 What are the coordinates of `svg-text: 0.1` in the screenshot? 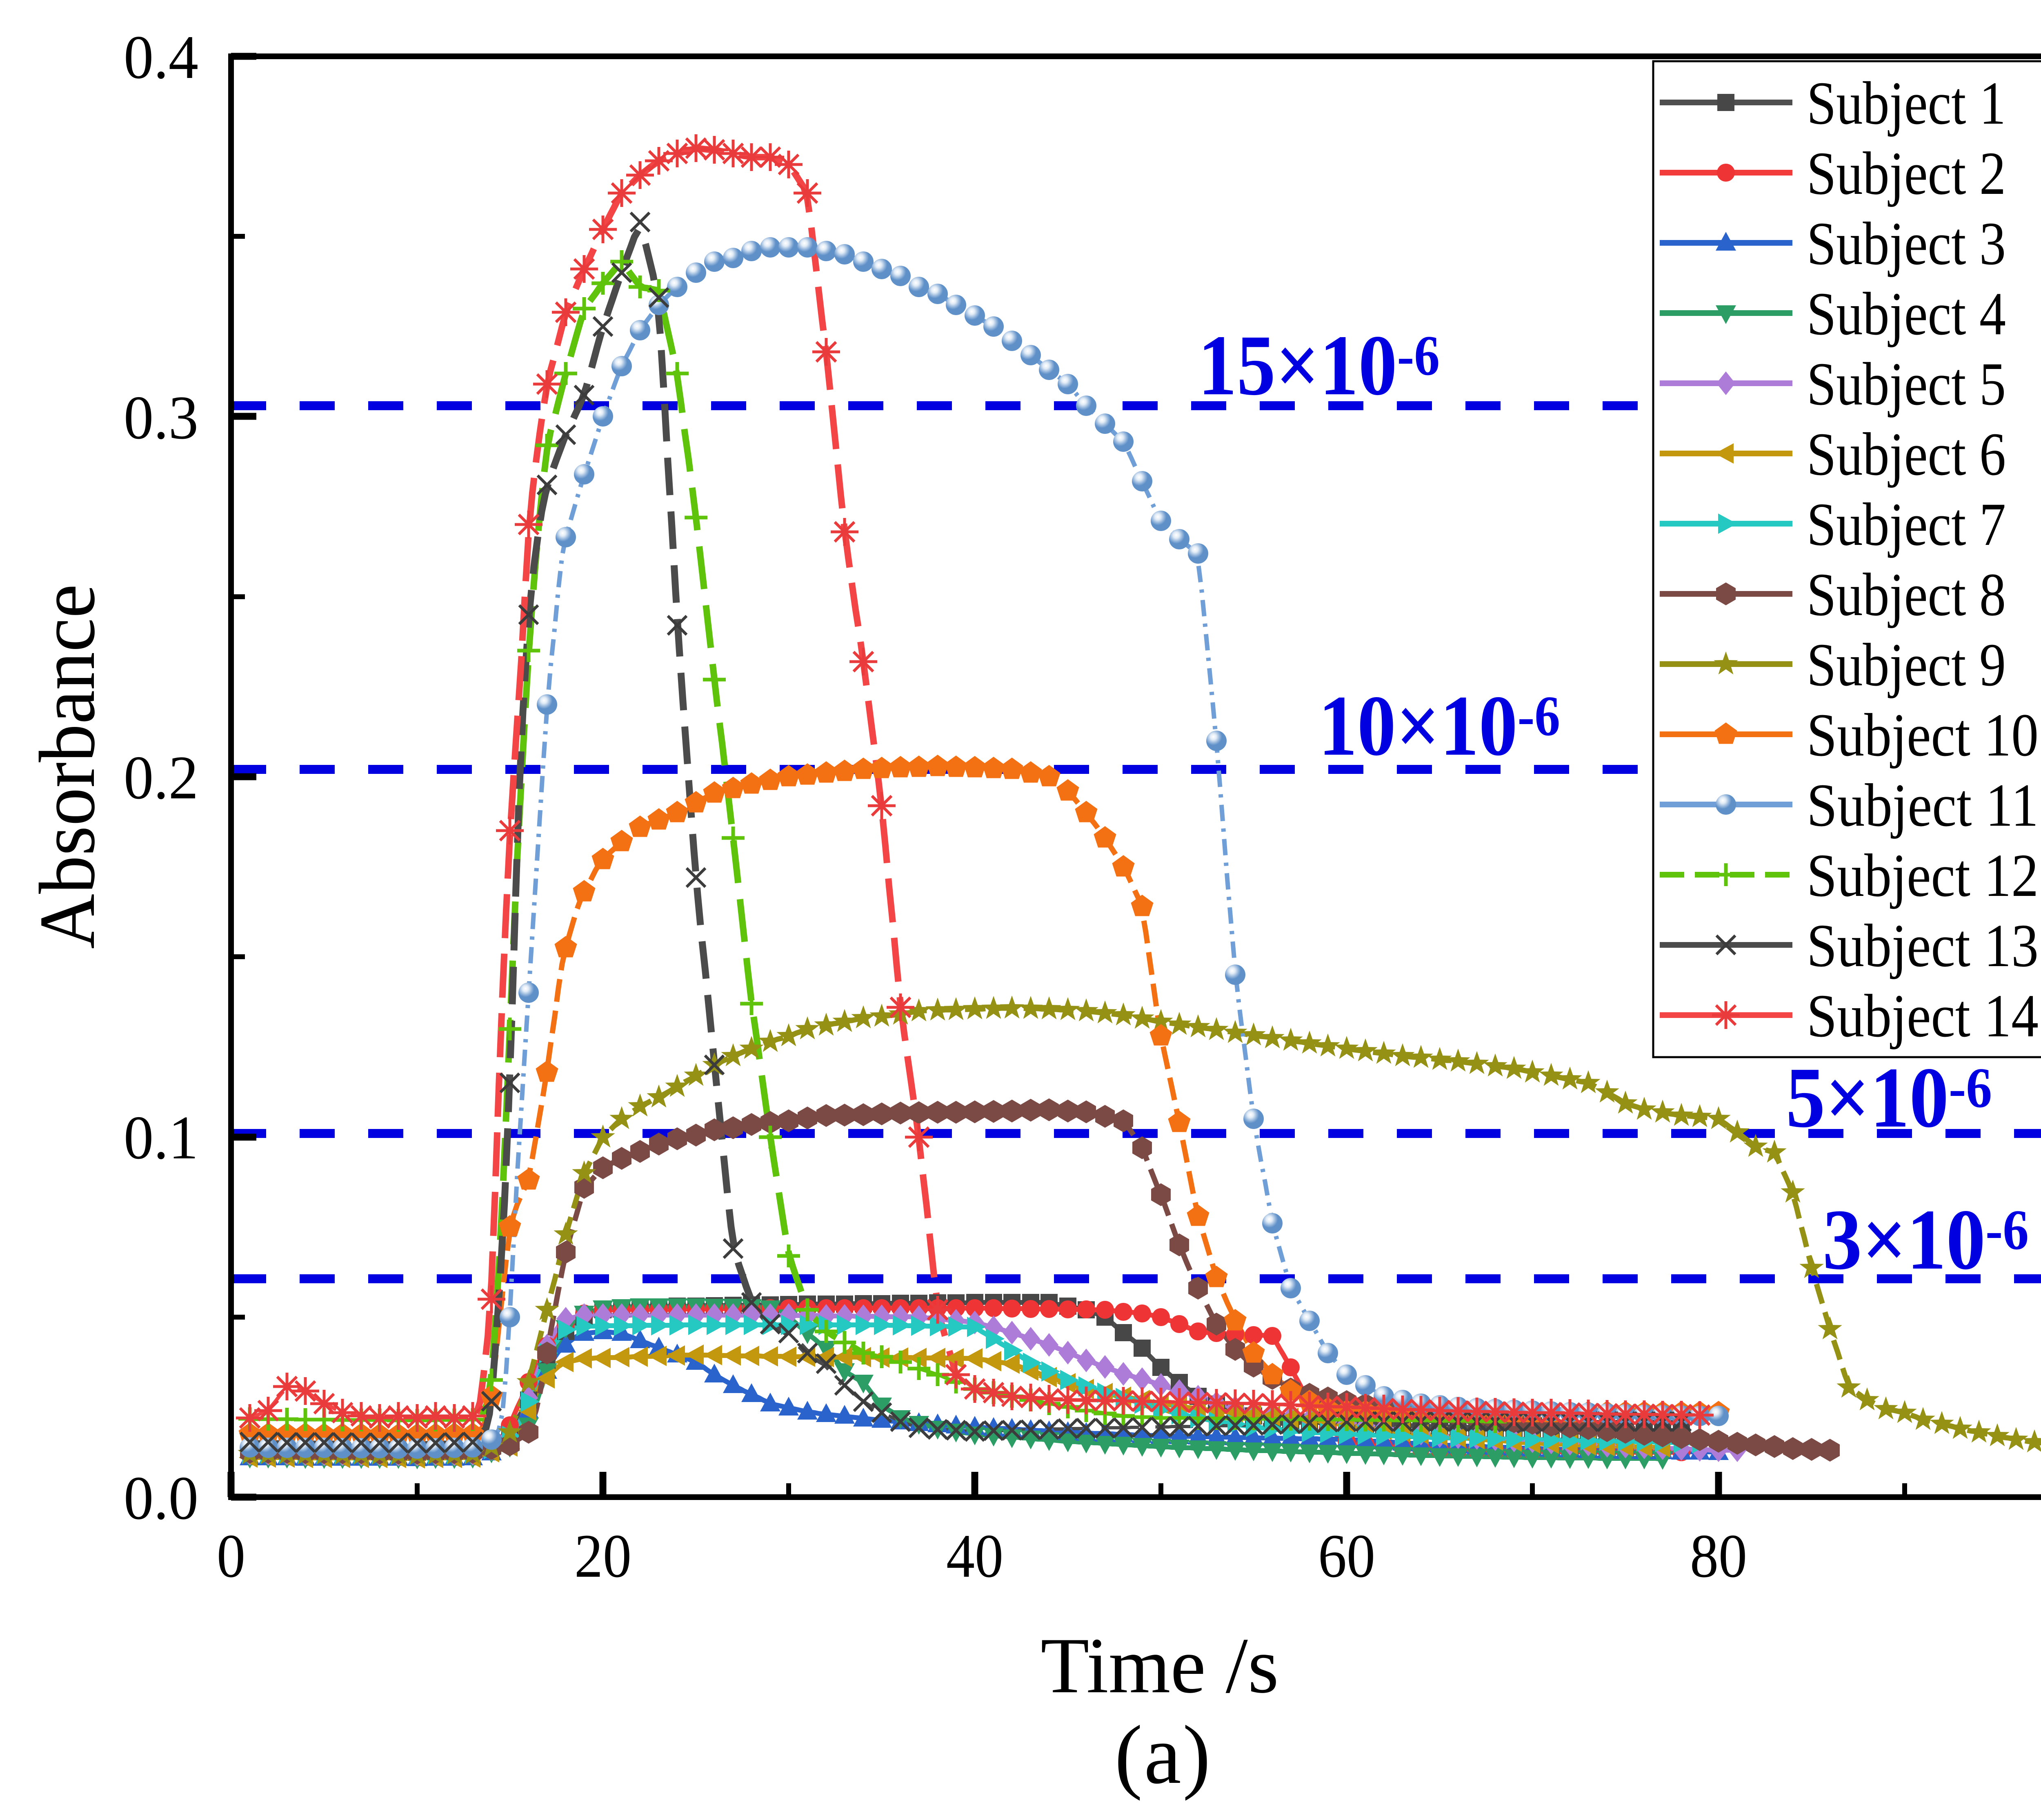 It's located at (161, 1137).